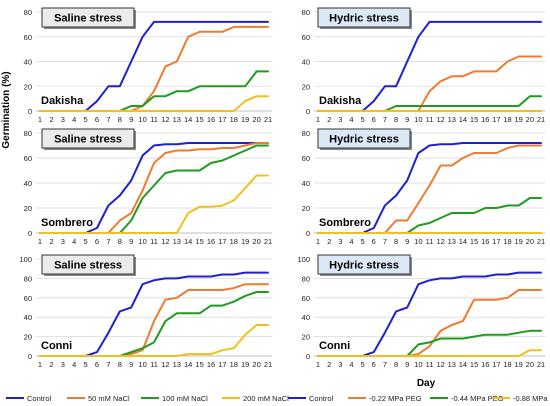 The height and width of the screenshot is (406, 550). I want to click on y-axis-label: Germination (%), so click(6, 109).